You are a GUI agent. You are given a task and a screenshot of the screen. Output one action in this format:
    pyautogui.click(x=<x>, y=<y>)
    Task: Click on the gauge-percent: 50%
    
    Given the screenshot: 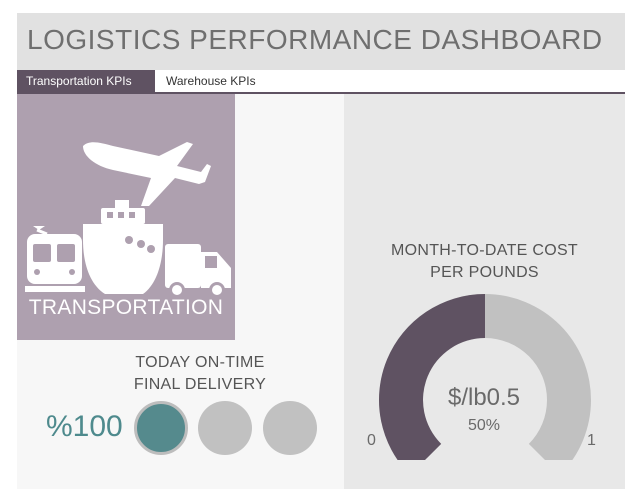 What is the action you would take?
    pyautogui.click(x=484, y=425)
    